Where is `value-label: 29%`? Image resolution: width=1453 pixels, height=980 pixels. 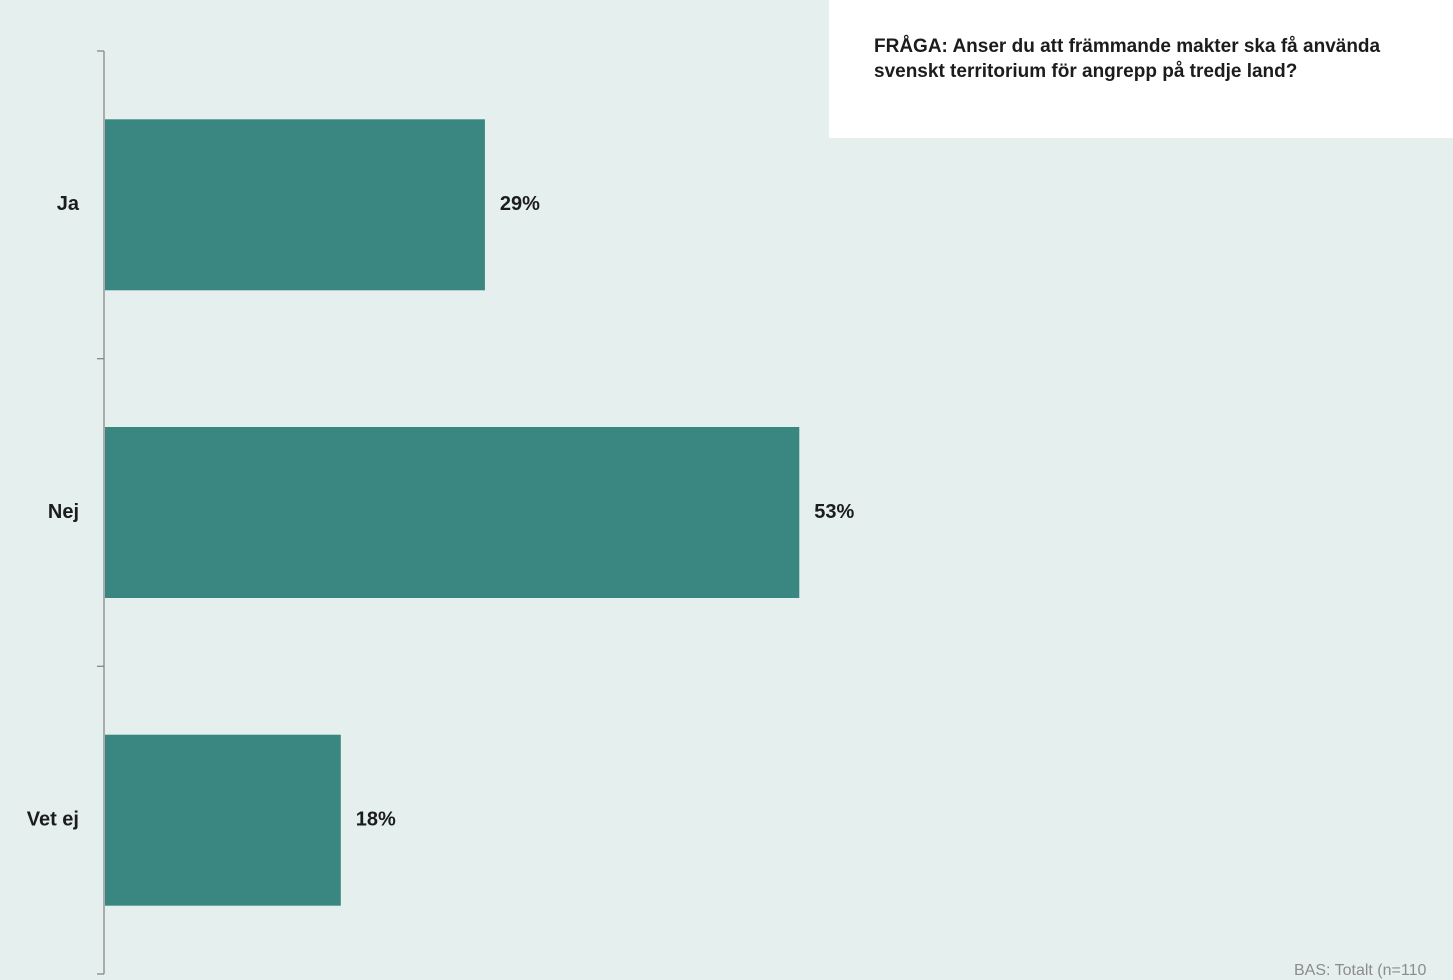
value-label: 29% is located at coordinates (520, 204).